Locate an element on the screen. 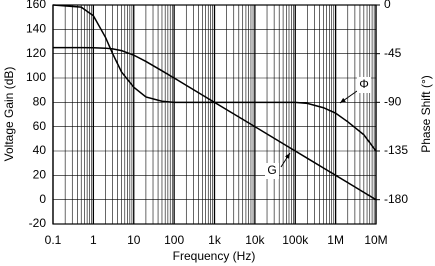 This screenshot has height=266, width=435. y-tick-label: -20 is located at coordinates (38, 223).